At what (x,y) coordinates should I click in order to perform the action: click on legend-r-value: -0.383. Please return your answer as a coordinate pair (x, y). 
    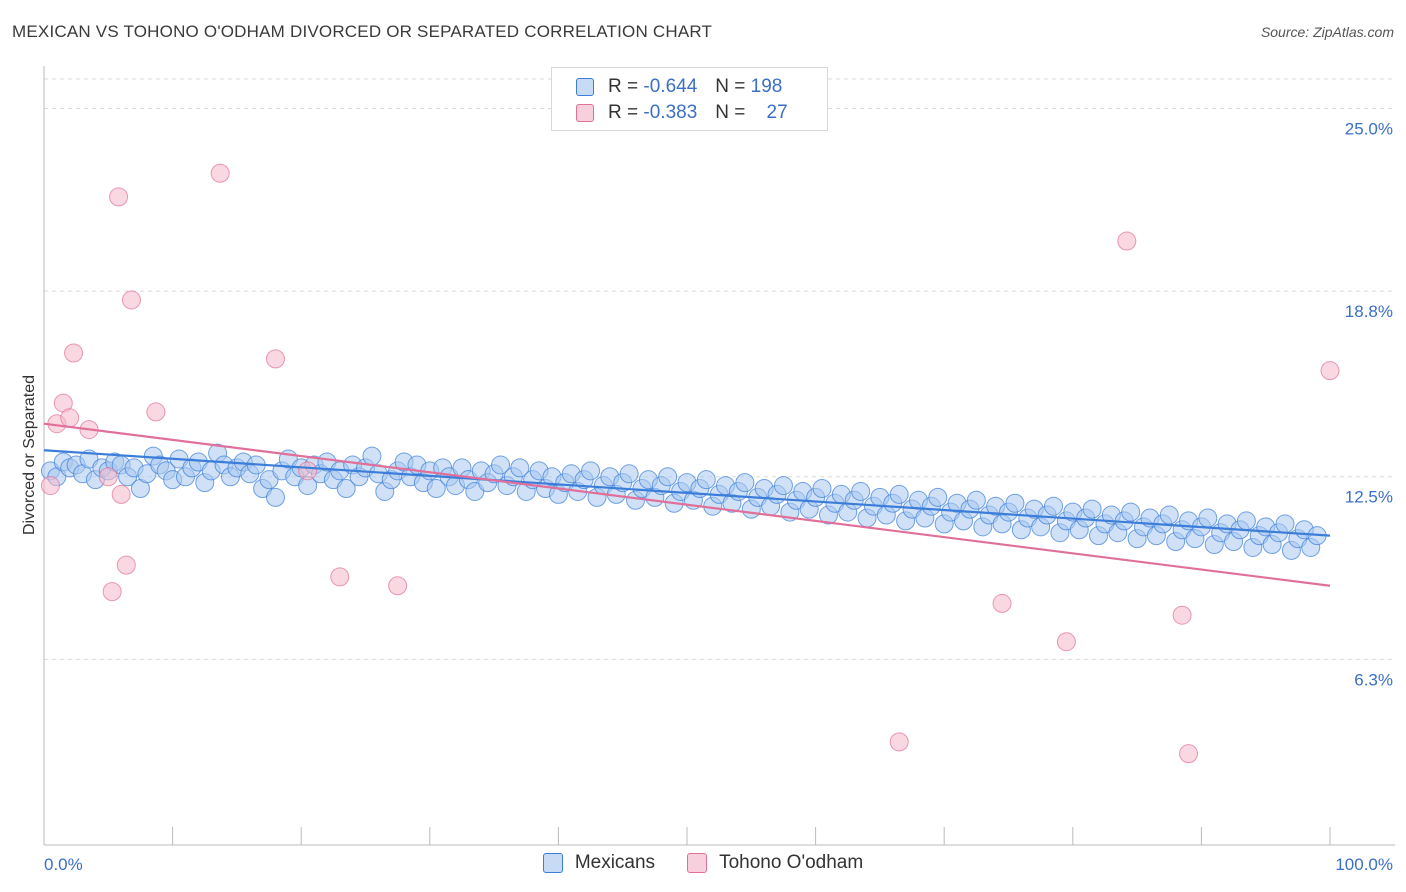
    Looking at the image, I should click on (670, 112).